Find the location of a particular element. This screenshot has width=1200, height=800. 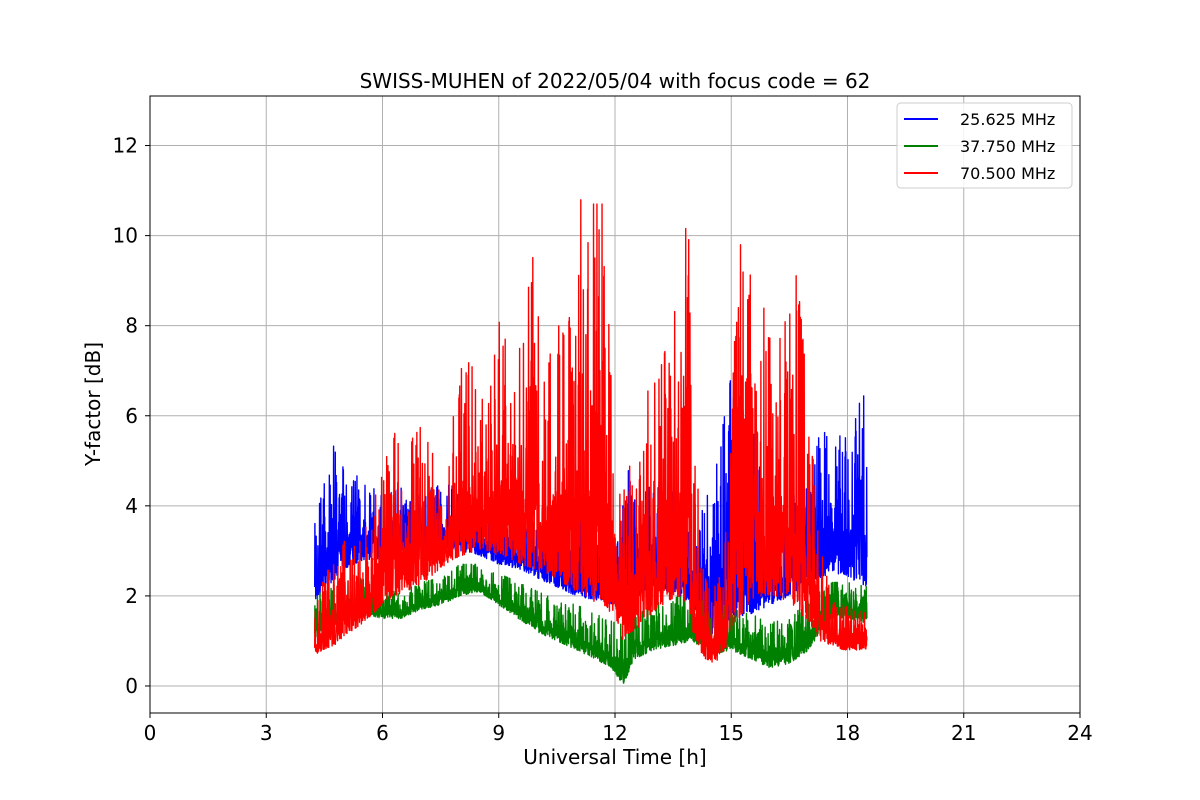

legend-label-70500: 70.500 MHz is located at coordinates (1007, 173).